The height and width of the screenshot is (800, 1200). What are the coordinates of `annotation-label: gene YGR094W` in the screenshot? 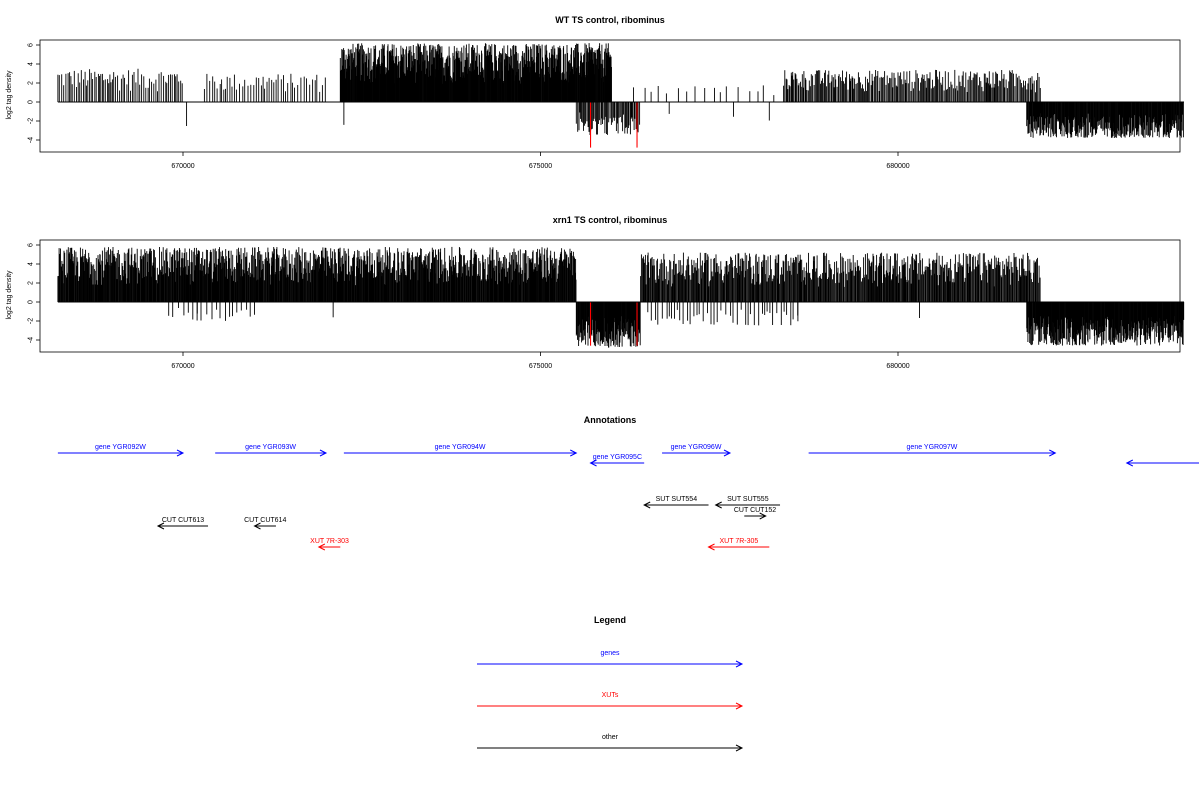 It's located at (460, 447).